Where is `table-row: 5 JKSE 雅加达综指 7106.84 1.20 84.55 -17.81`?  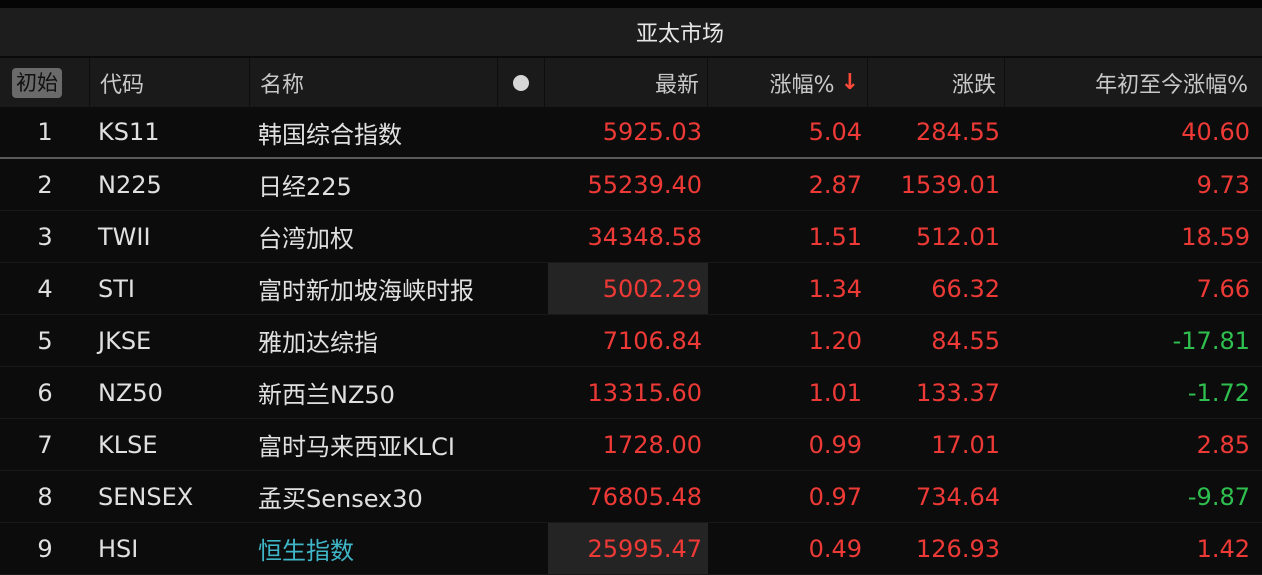
table-row: 5 JKSE 雅加达综指 7106.84 1.20 84.55 -17.81 is located at coordinates (631, 341).